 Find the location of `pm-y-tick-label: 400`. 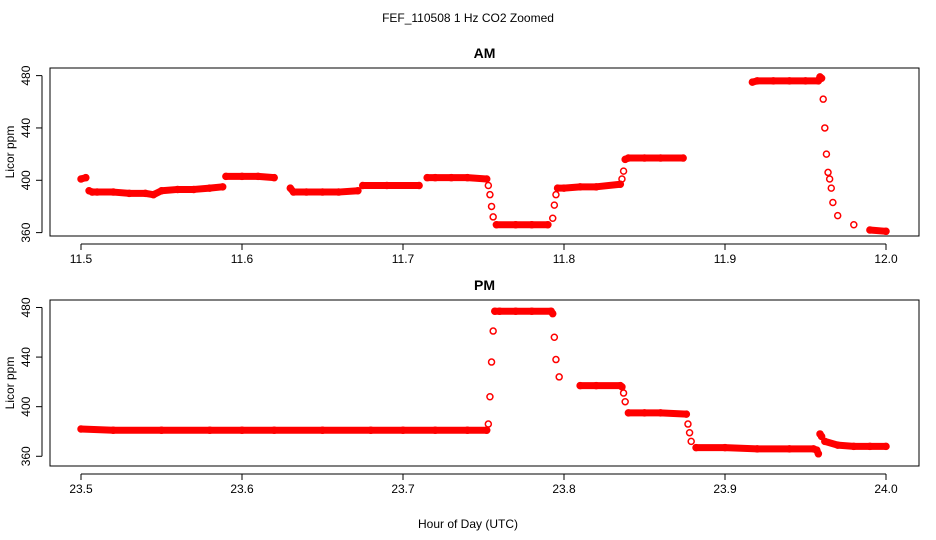

pm-y-tick-label: 400 is located at coordinates (26, 406).